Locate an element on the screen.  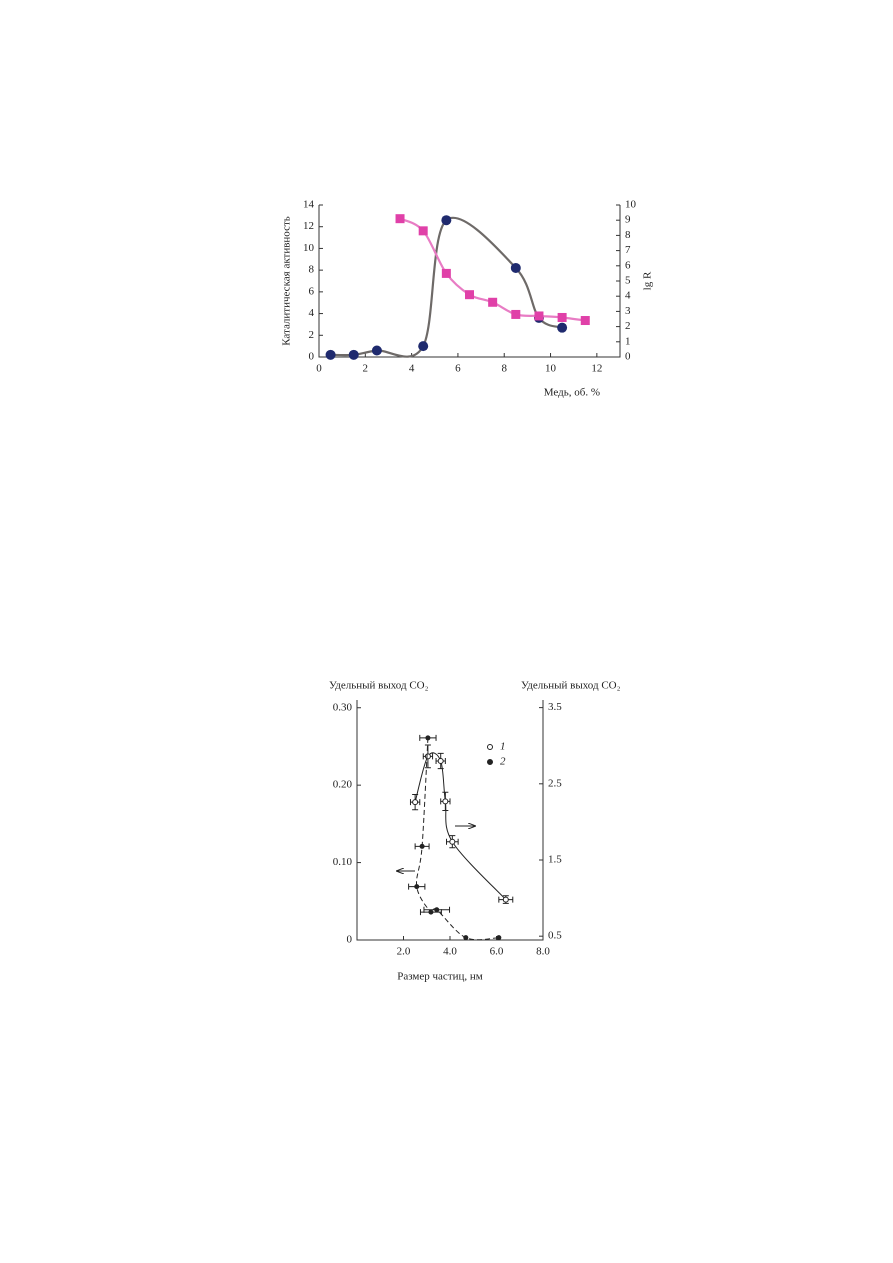
series-line is located at coordinates (446, 287).